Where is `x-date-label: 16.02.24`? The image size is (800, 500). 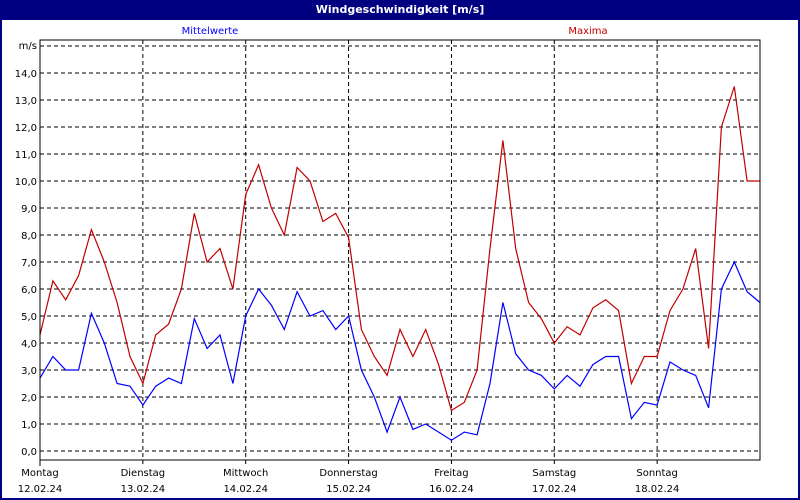 x-date-label: 16.02.24 is located at coordinates (451, 489).